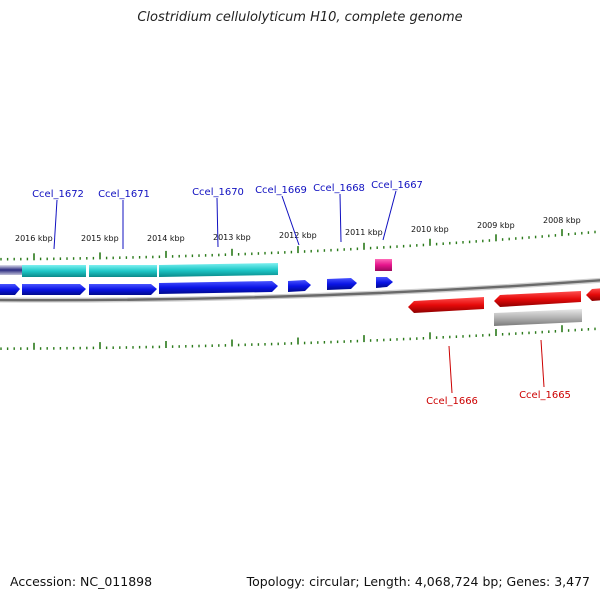  I want to click on scale-label-2012: 2012 kbp, so click(298, 235).